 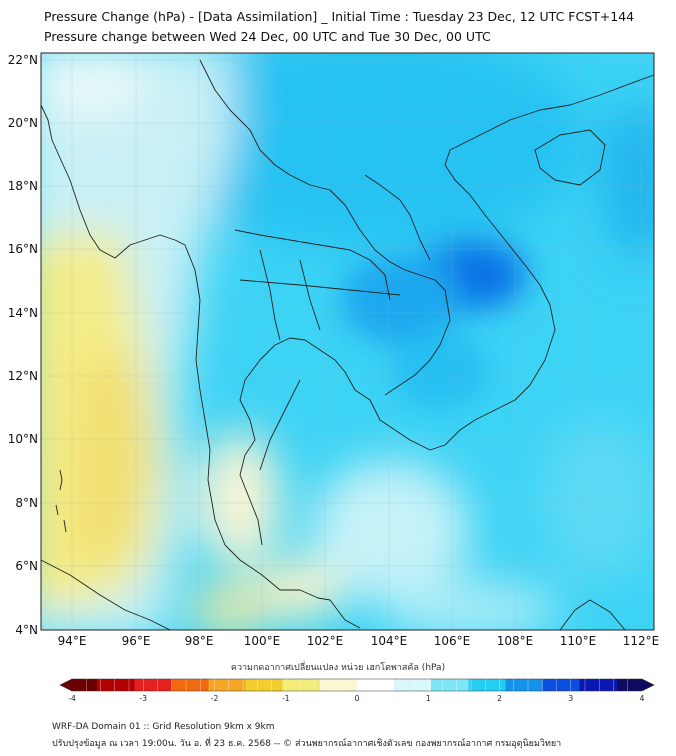 What do you see at coordinates (389, 641) in the screenshot?
I see `lon-label: 104°E` at bounding box center [389, 641].